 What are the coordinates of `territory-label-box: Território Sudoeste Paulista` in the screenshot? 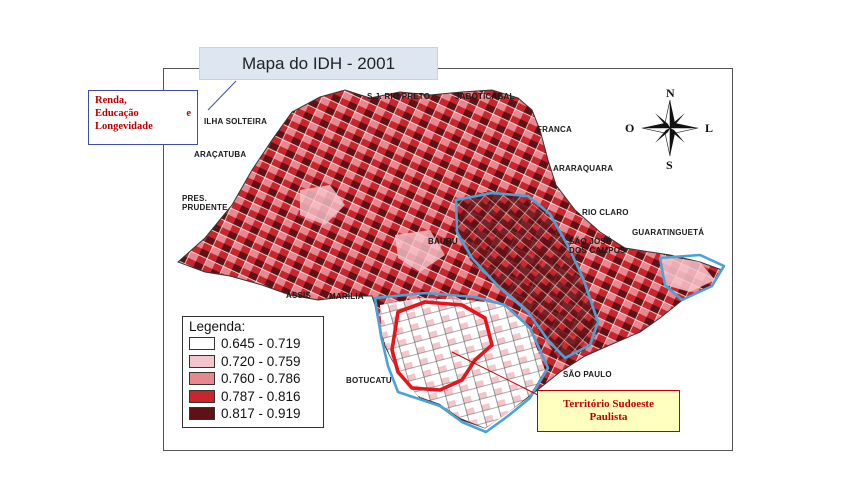 It's located at (608, 411).